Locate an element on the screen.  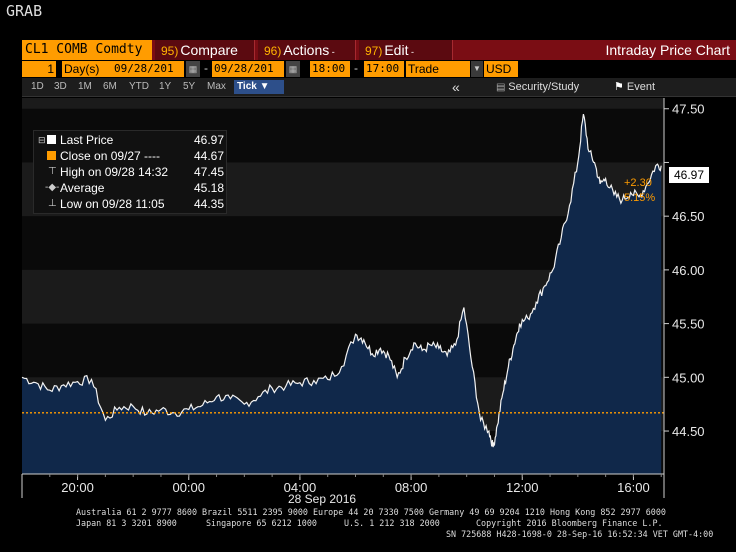
average-line-icon: -◆- is located at coordinates (52, 187).